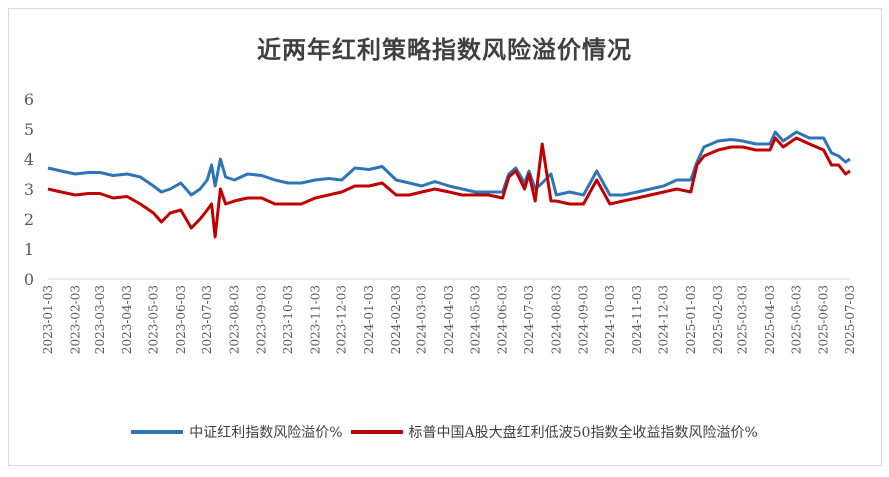 The height and width of the screenshot is (477, 889). Describe the element at coordinates (770, 319) in the screenshot. I see `x-tick-label: 2025-04-03` at that location.